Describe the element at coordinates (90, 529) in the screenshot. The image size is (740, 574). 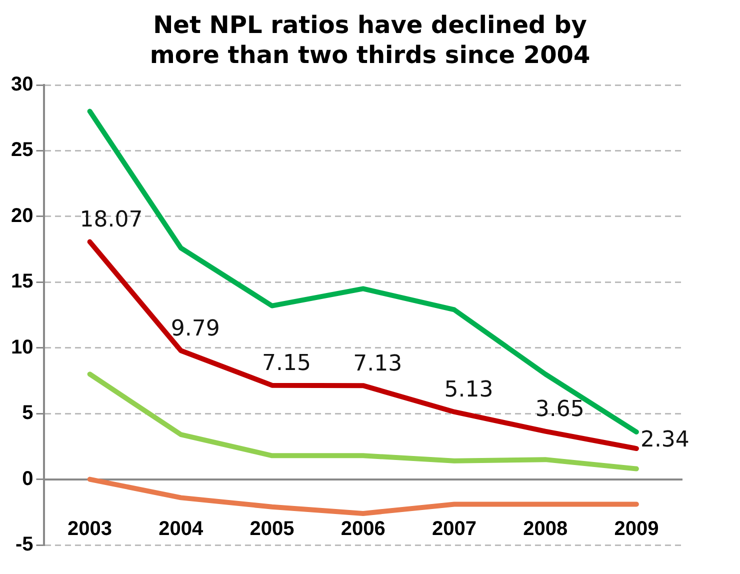
I see `x-tick-label: 2003` at that location.